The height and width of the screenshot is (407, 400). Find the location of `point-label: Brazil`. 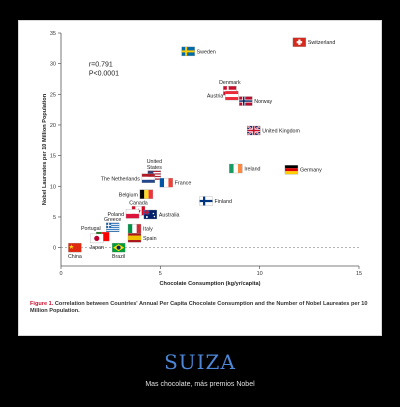

point-label: Brazil is located at coordinates (118, 257).